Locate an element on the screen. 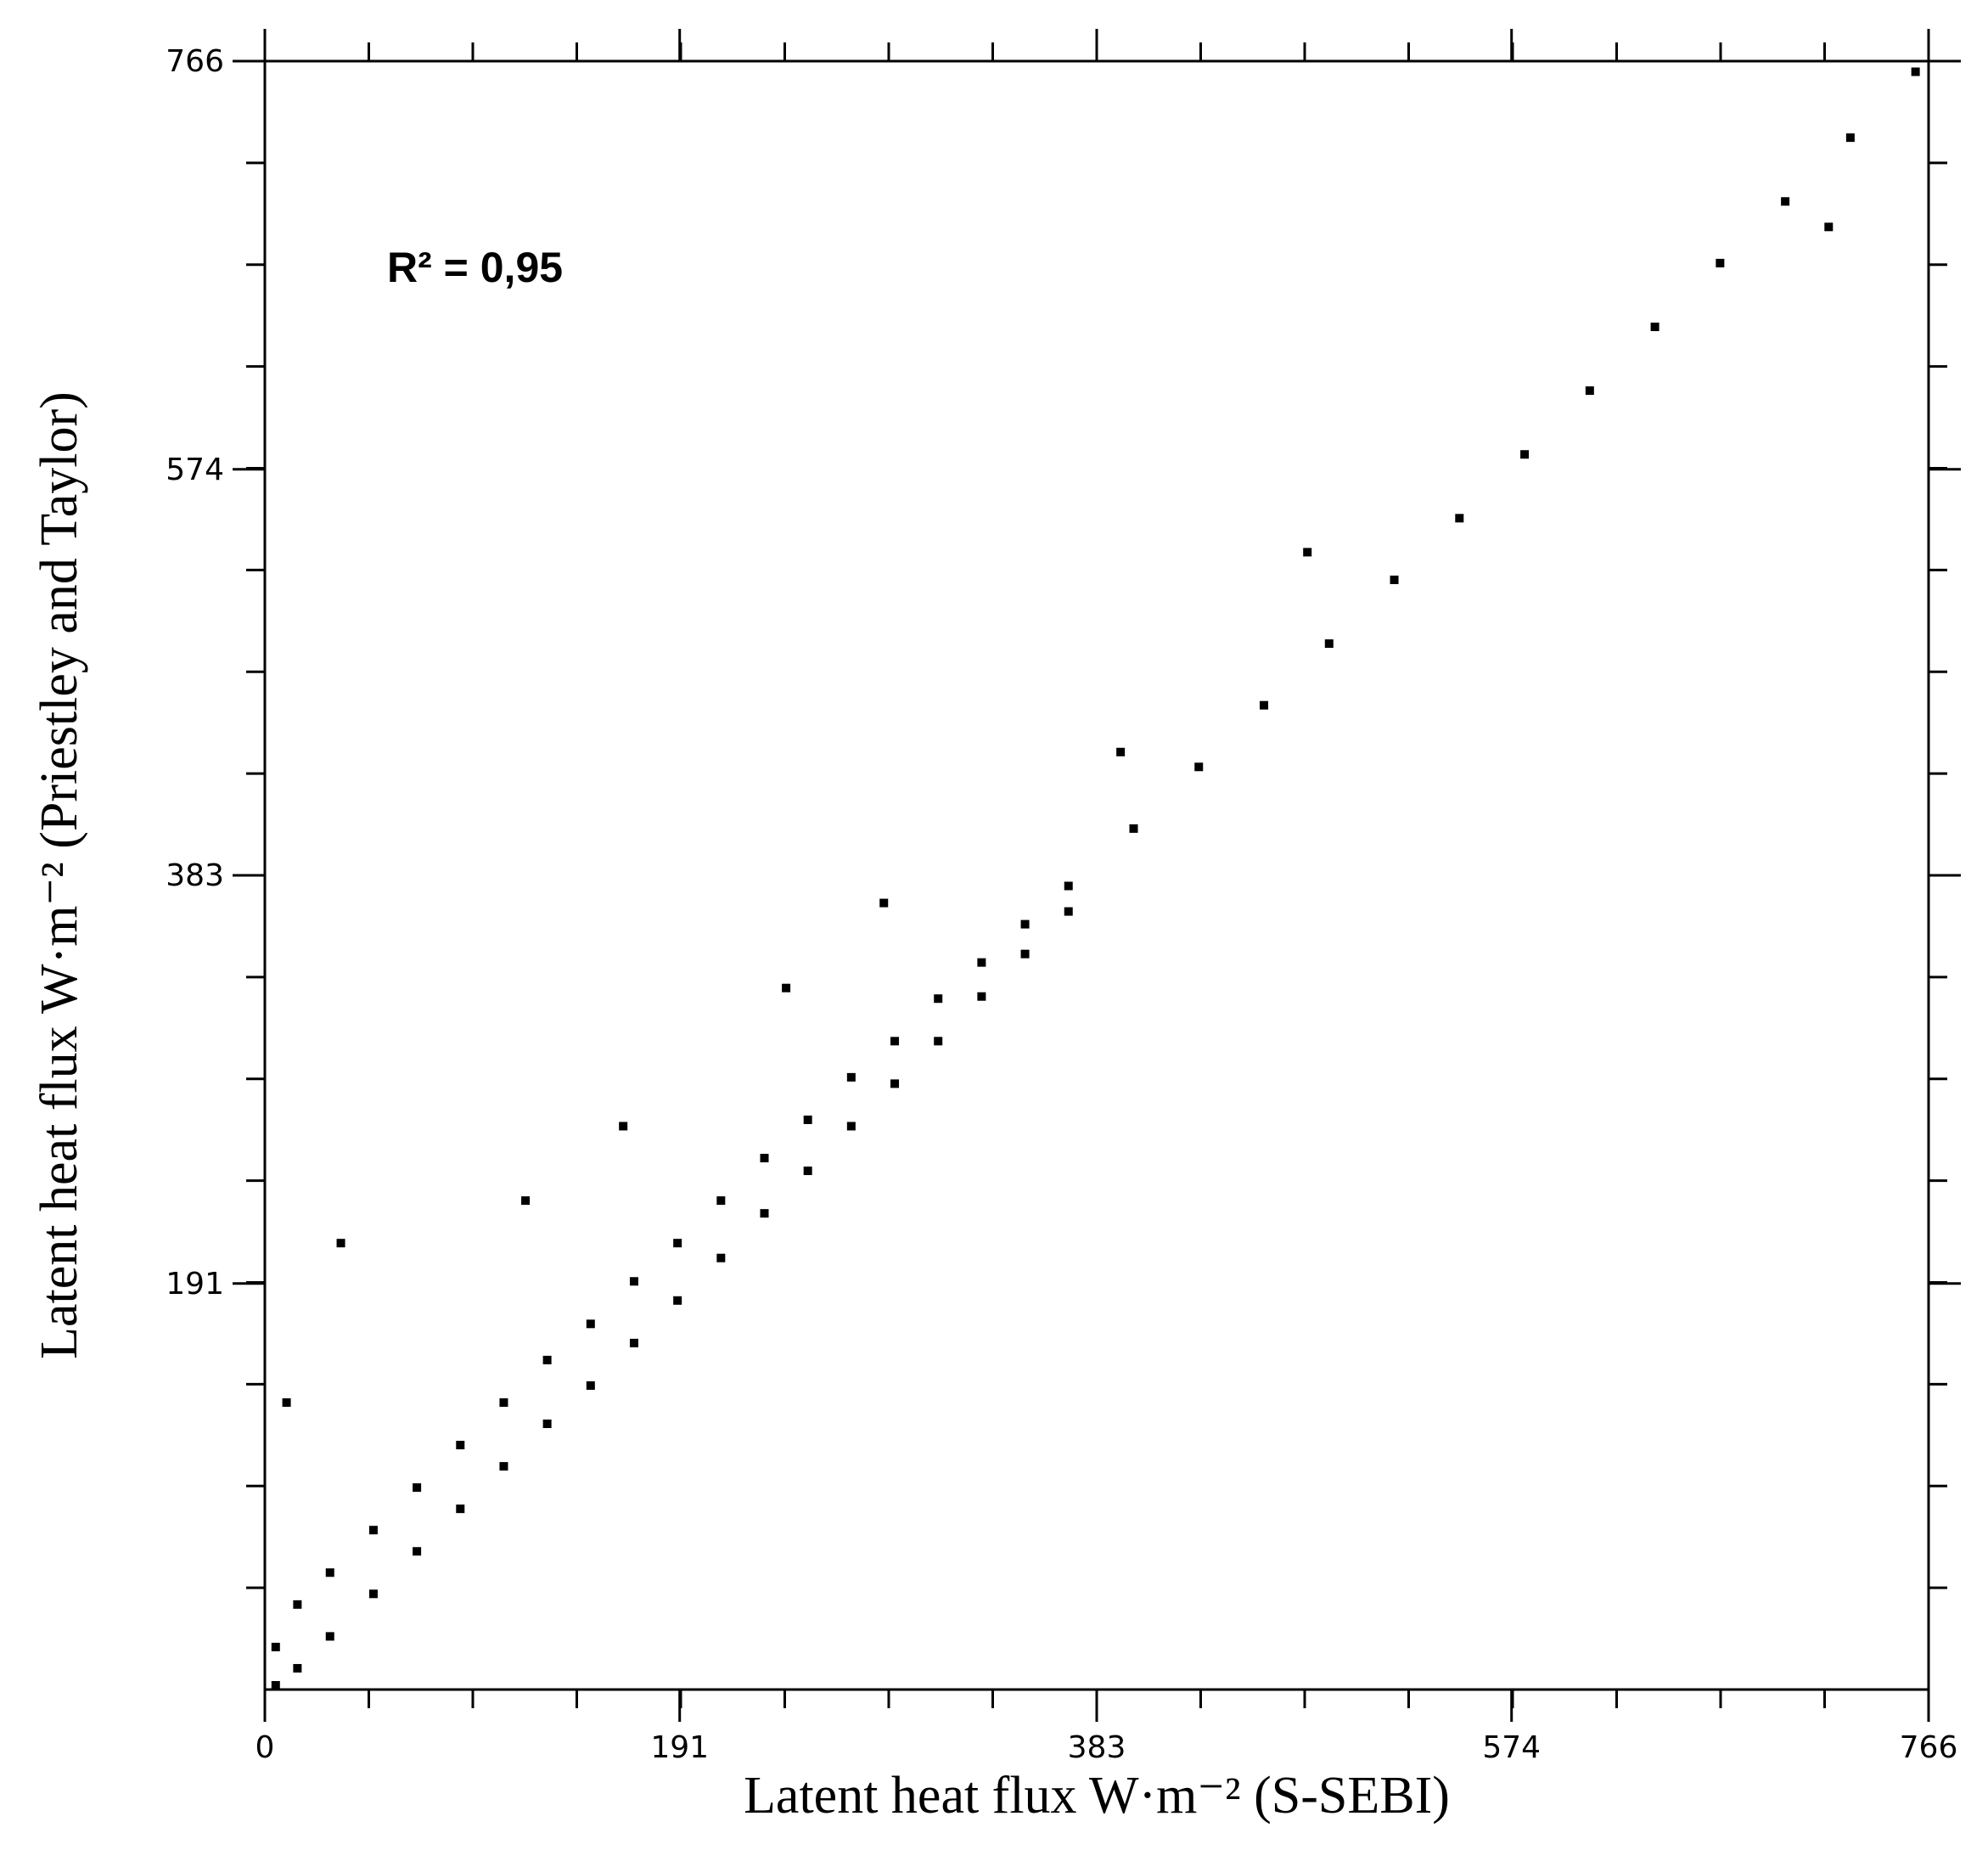 This screenshot has width=1988, height=1850. x-tick-label: 766 is located at coordinates (1929, 1748).